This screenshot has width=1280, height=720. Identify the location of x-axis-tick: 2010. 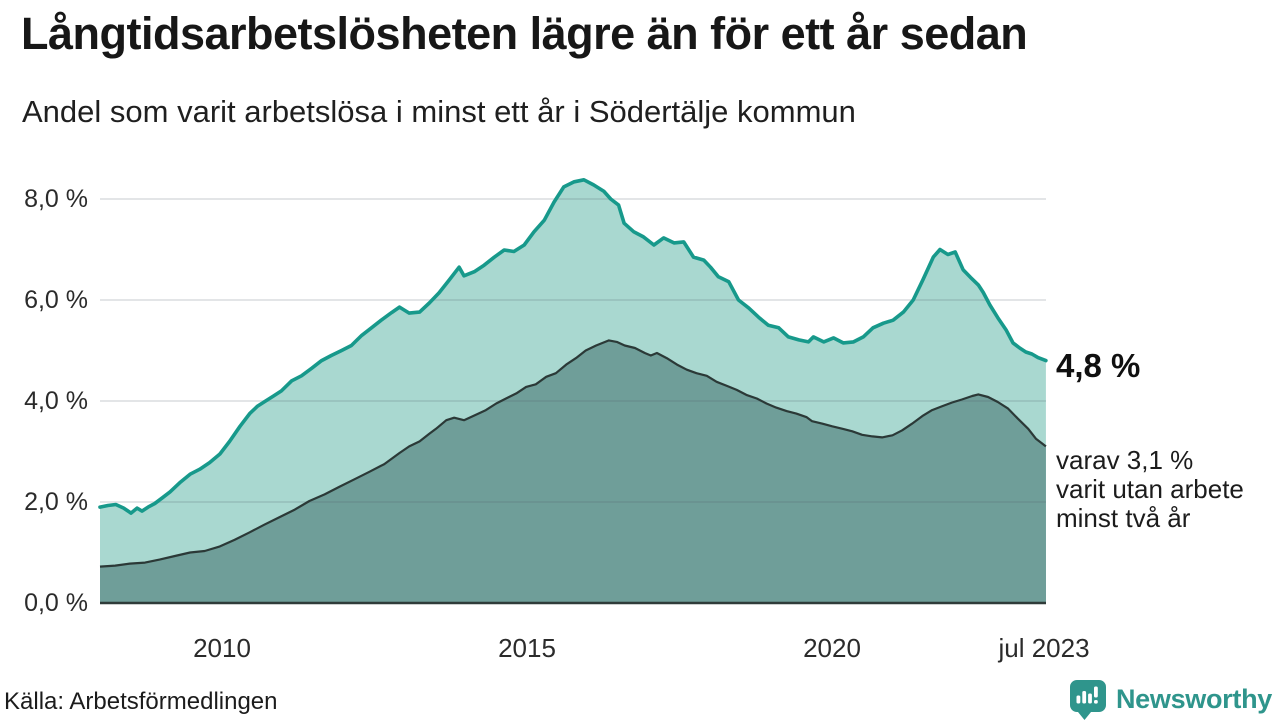
(222, 648).